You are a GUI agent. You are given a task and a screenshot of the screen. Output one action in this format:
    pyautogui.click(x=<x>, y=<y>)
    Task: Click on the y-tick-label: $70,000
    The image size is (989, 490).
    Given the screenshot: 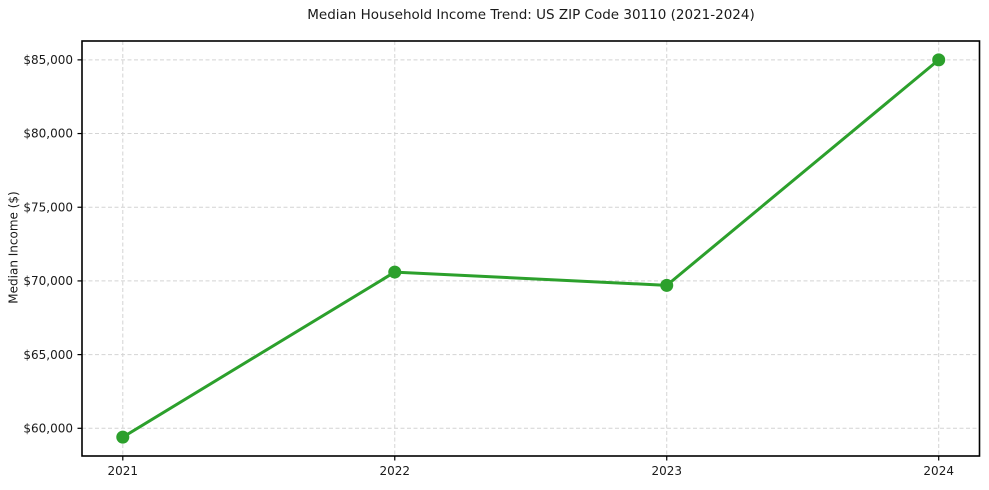 What is the action you would take?
    pyautogui.click(x=48, y=281)
    